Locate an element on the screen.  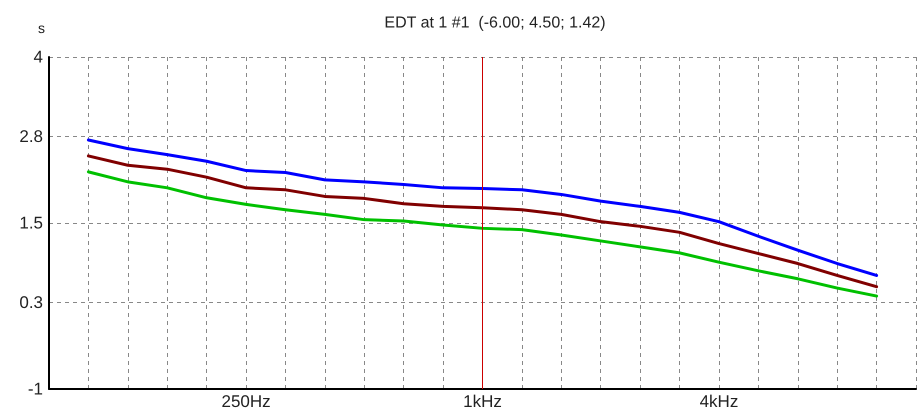
x-tick-label: 250Hz is located at coordinates (246, 401).